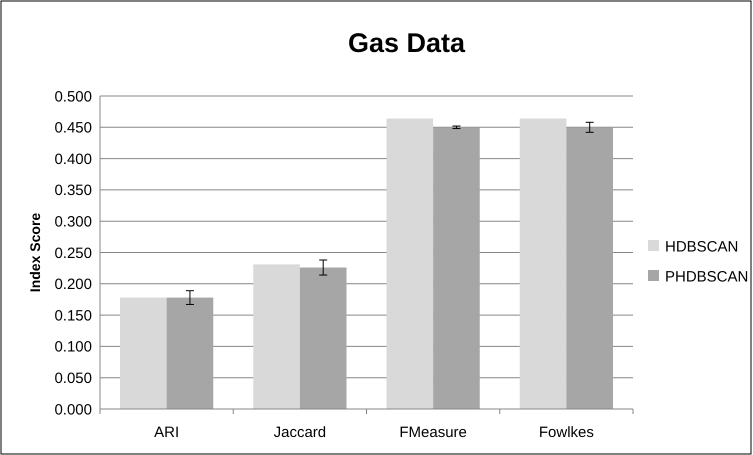 This screenshot has height=455, width=753. I want to click on y-tick-label: 0.000, so click(73, 409).